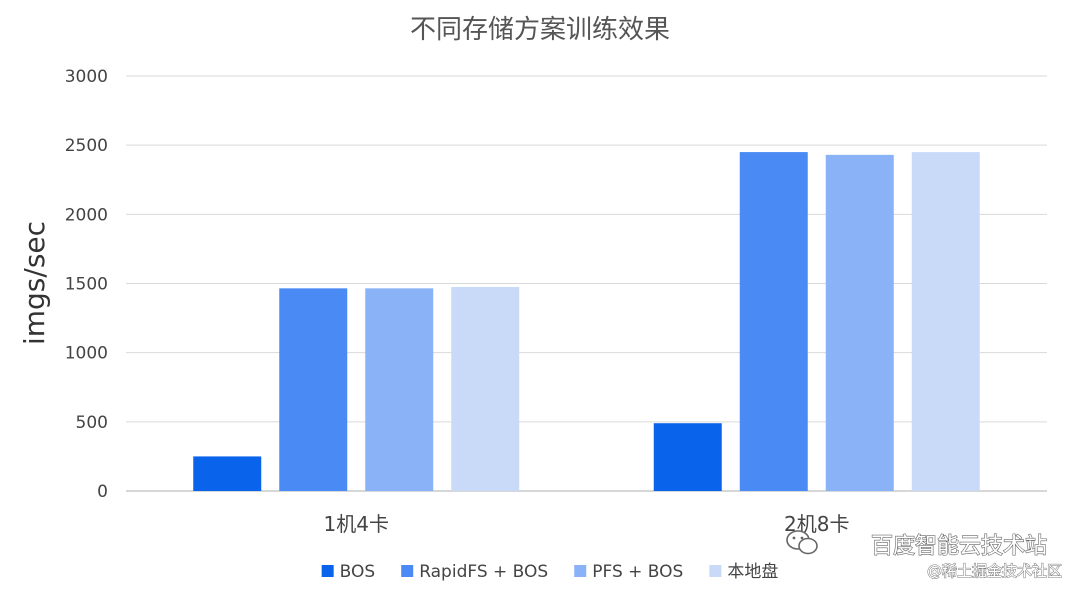  I want to click on legend-item: 本地盘, so click(743, 572).